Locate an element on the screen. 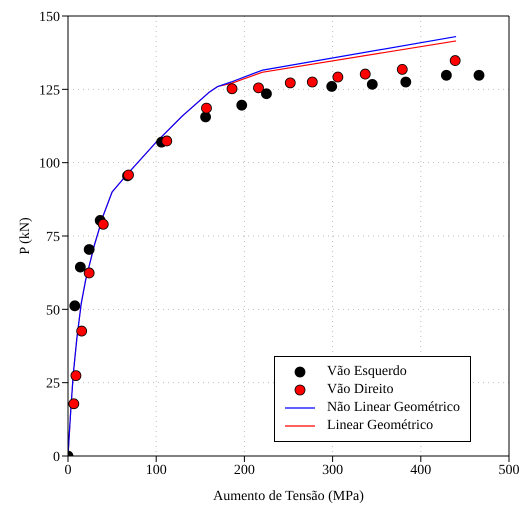 This screenshot has height=518, width=519. x-axis-title: Aumento de Tensão (MPa) is located at coordinates (288, 496).